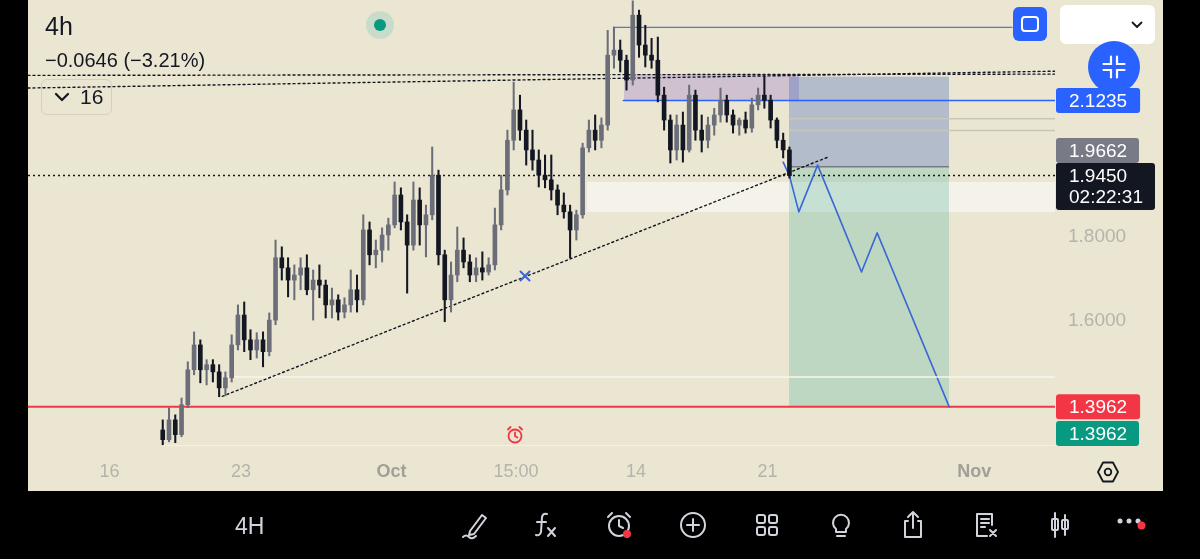  Describe the element at coordinates (250, 526) in the screenshot. I see `text: 4H` at that location.